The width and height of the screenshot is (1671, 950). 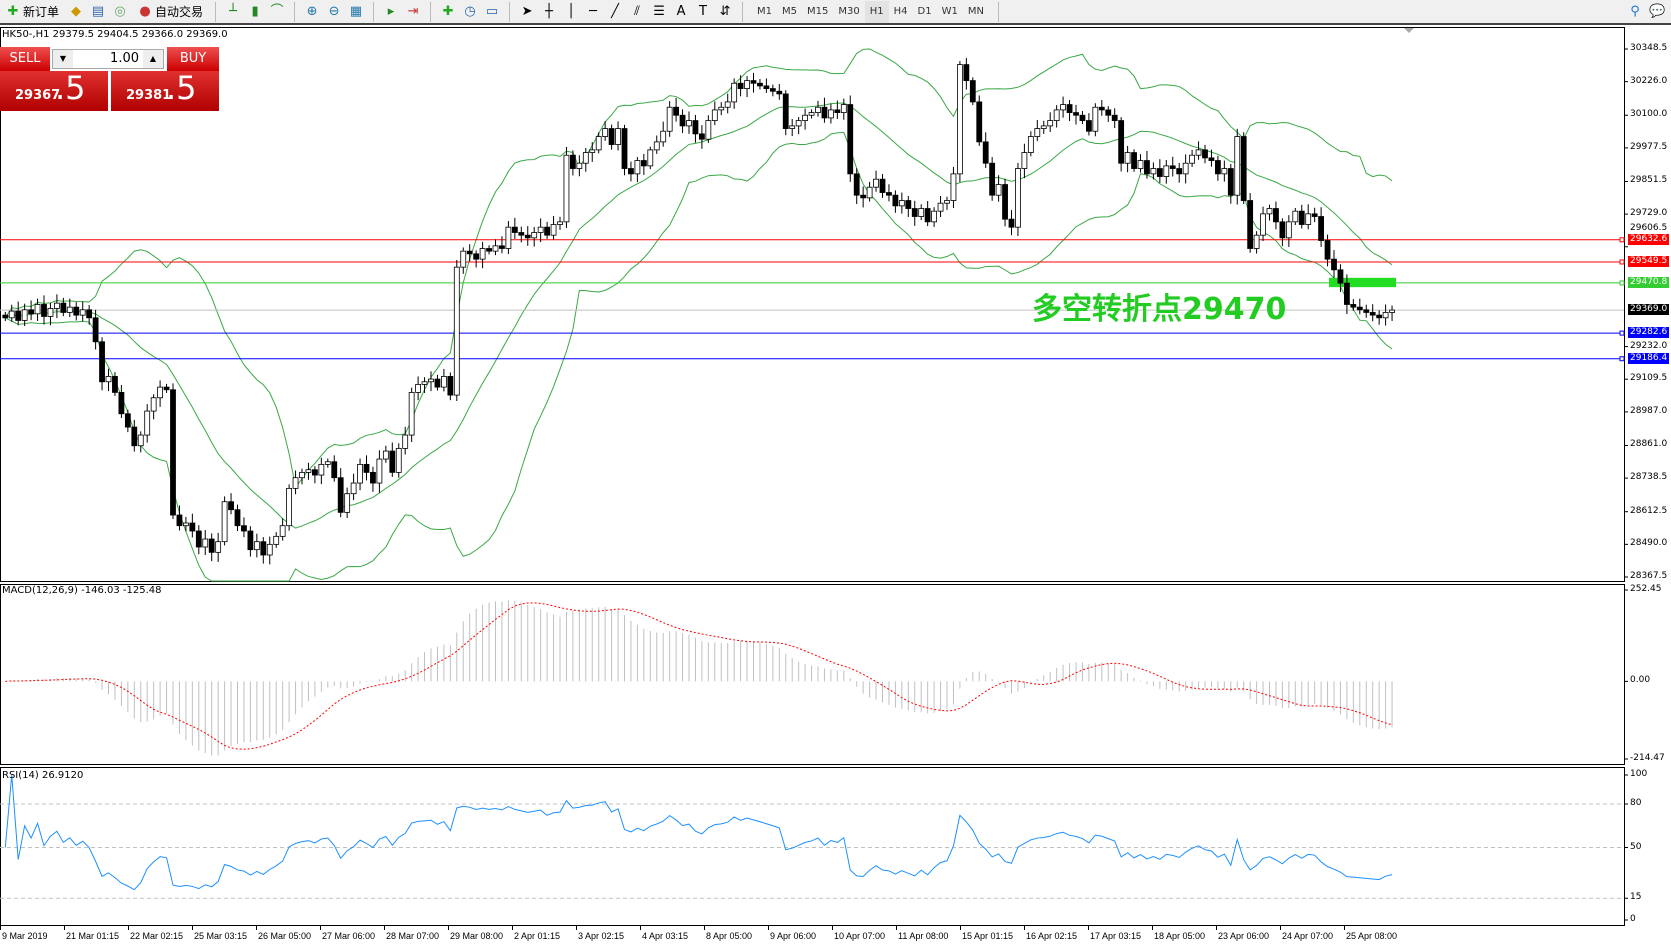 I want to click on time-tick-label: 25 Apr 08:00, so click(x=1372, y=936).